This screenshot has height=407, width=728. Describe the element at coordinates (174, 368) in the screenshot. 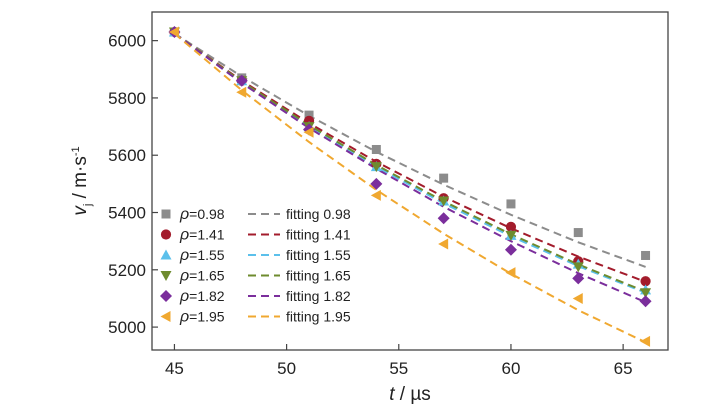

I see `x-tick-label: 45` at that location.